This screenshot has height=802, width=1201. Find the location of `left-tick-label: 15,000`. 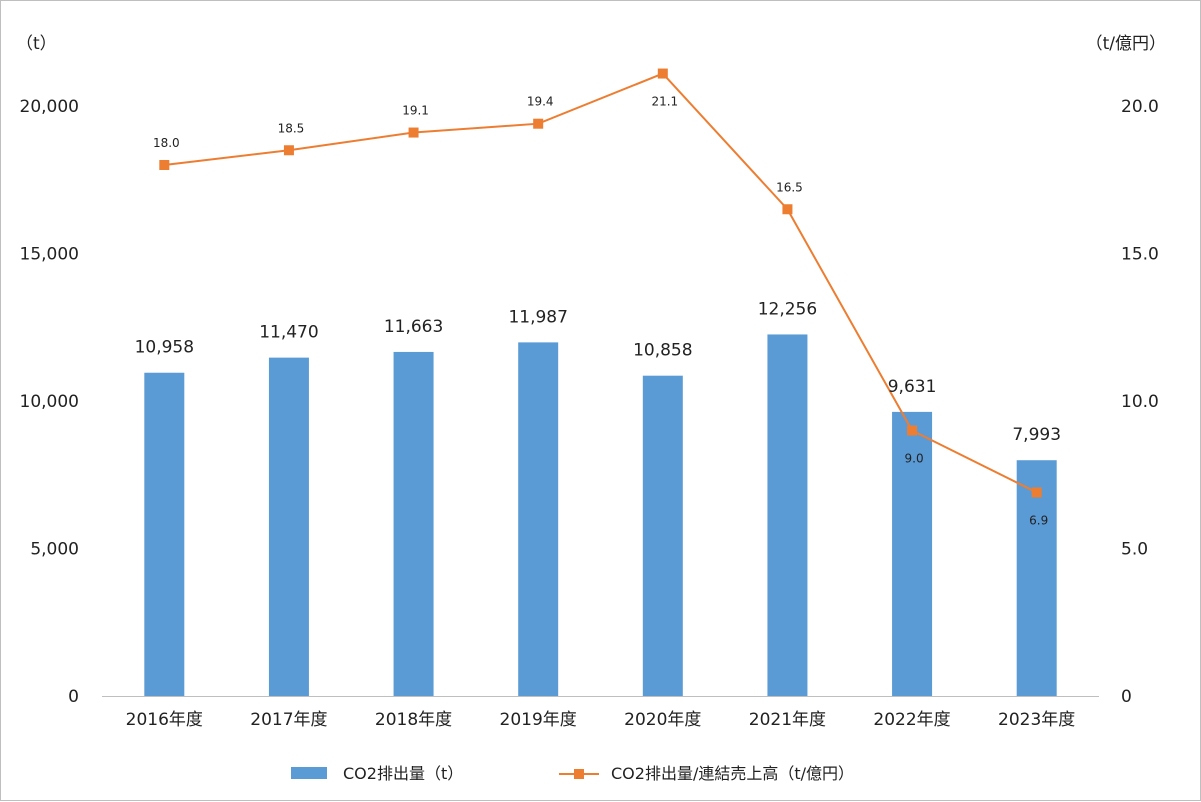

left-tick-label: 15,000 is located at coordinates (49, 255).